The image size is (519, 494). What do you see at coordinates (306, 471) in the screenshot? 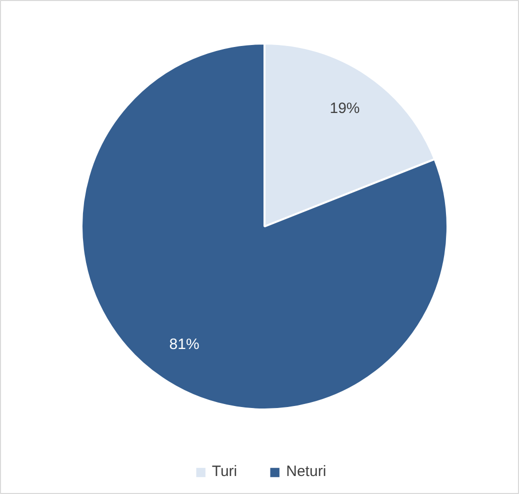
I see `legend-label: Neturi` at bounding box center [306, 471].